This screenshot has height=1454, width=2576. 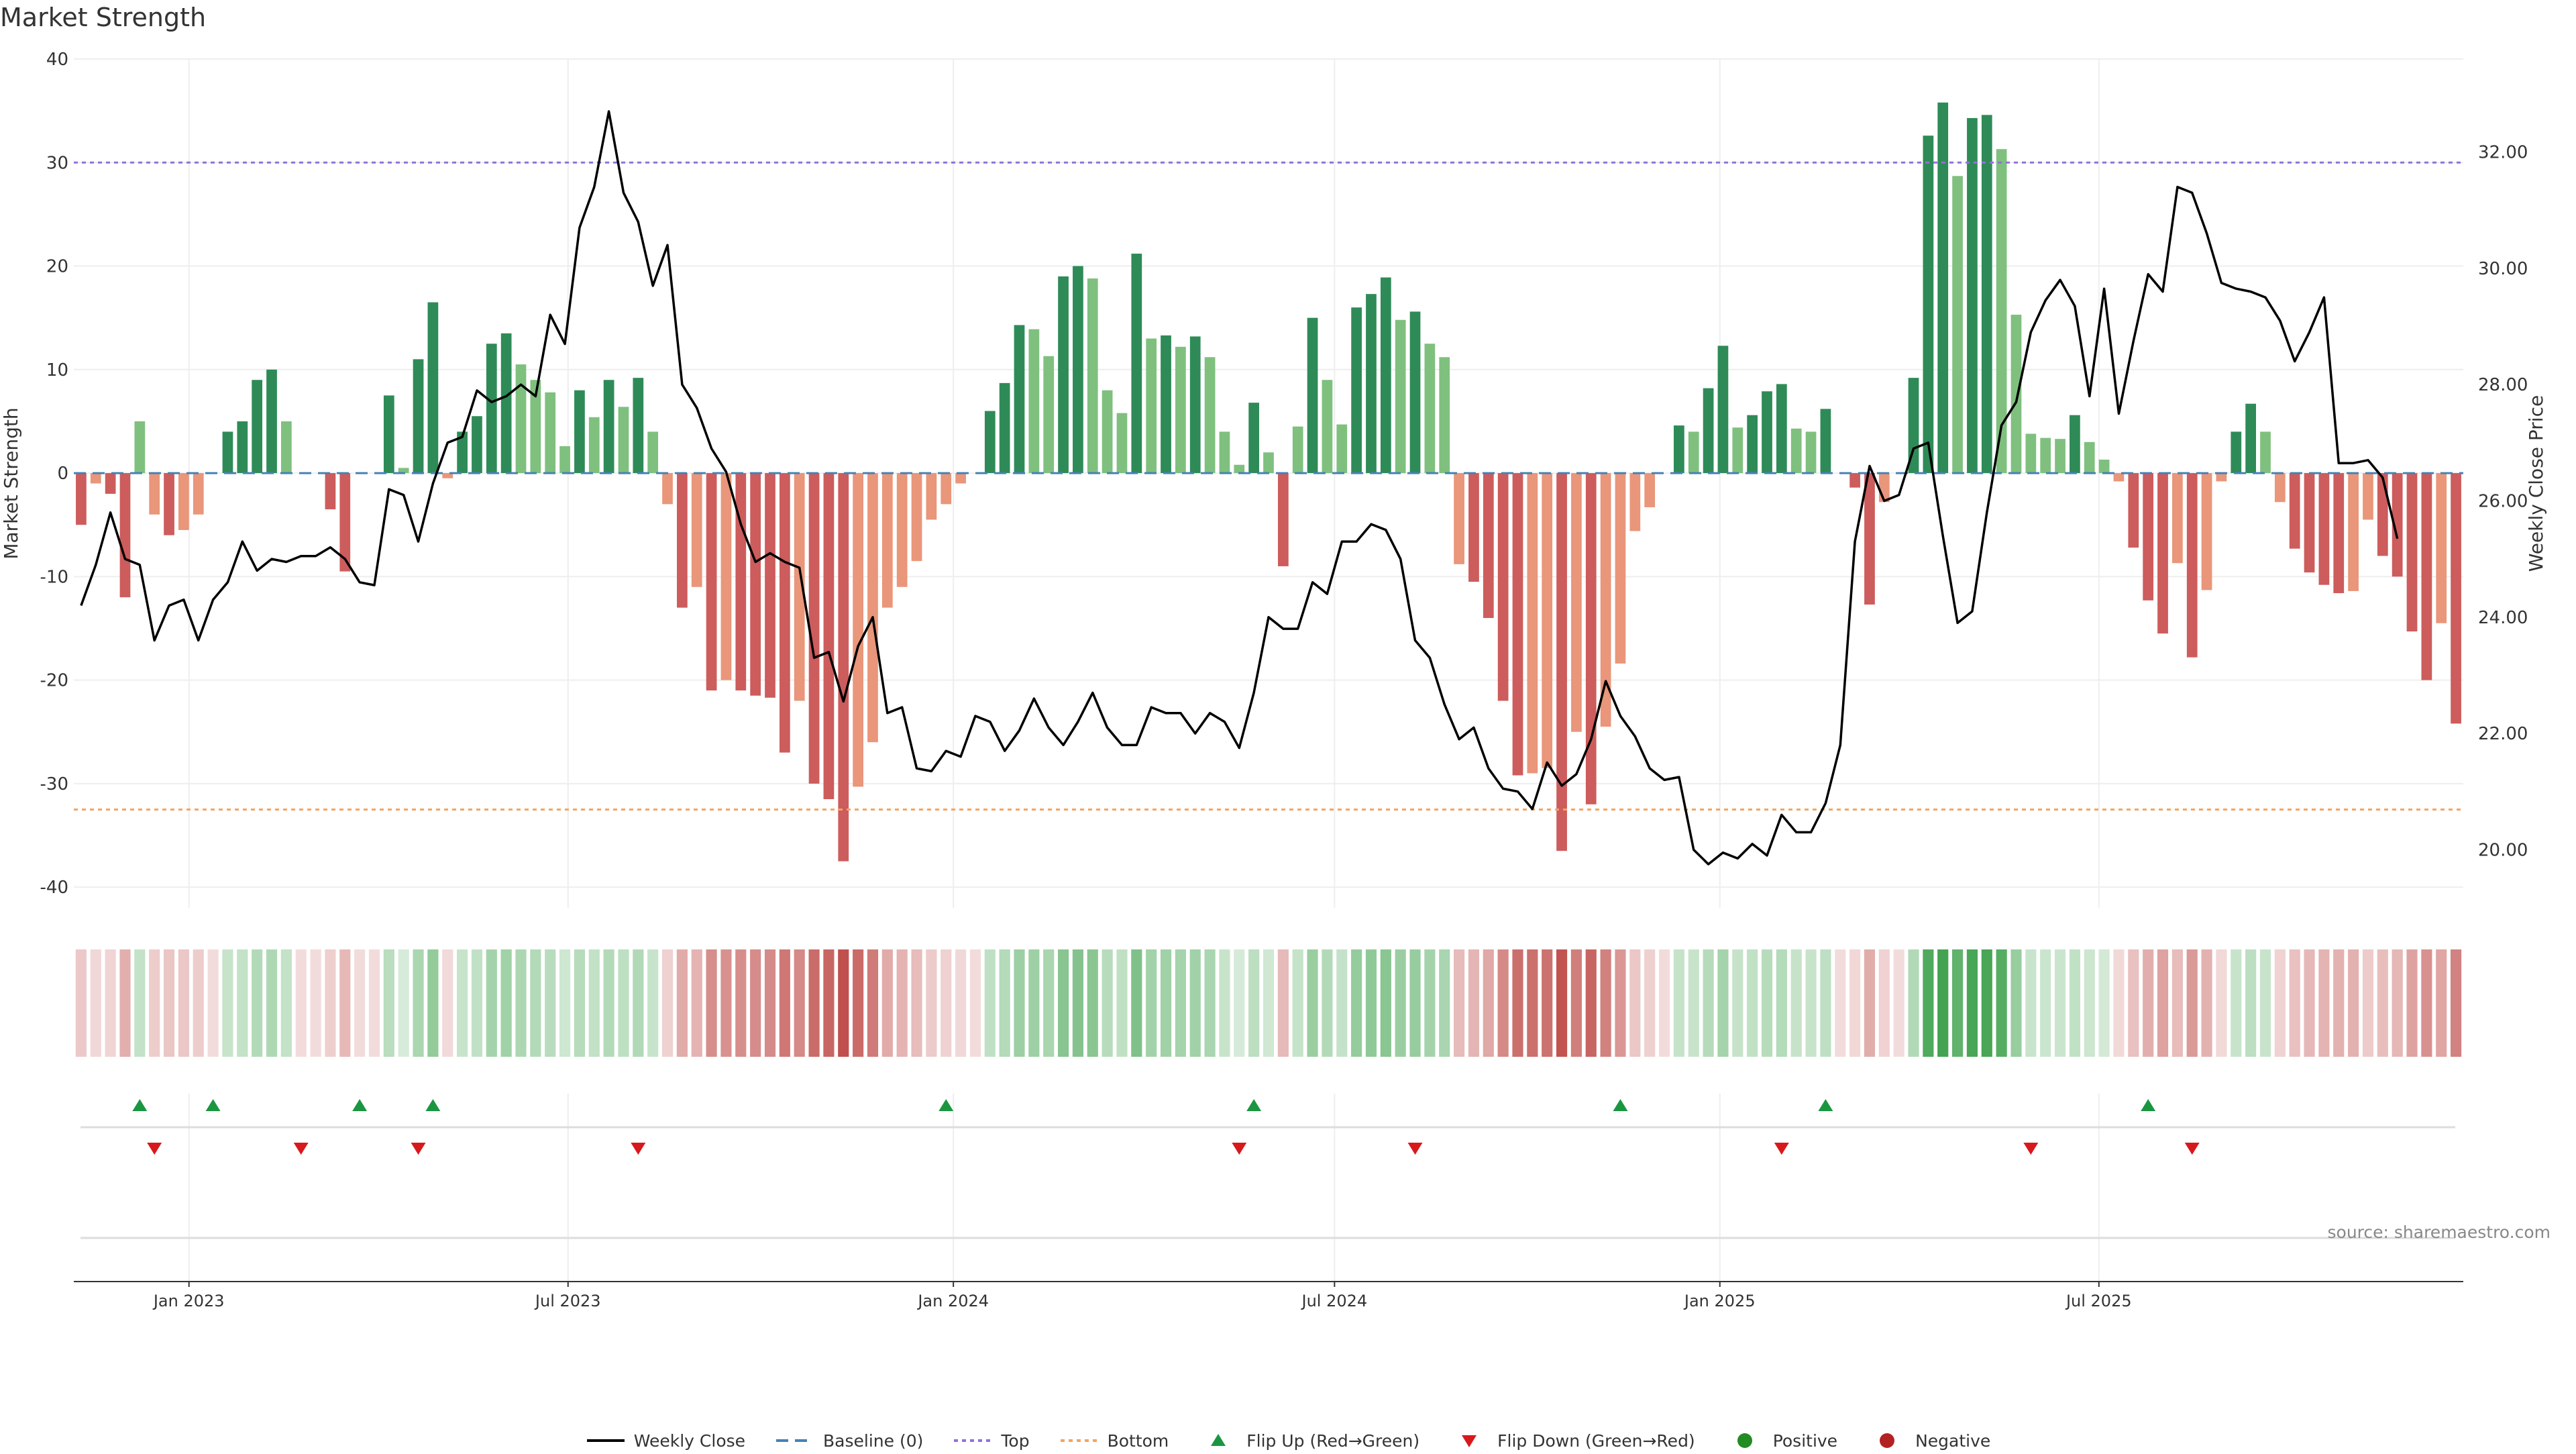 I want to click on legend-item-bottom: Bottom, so click(x=1114, y=1441).